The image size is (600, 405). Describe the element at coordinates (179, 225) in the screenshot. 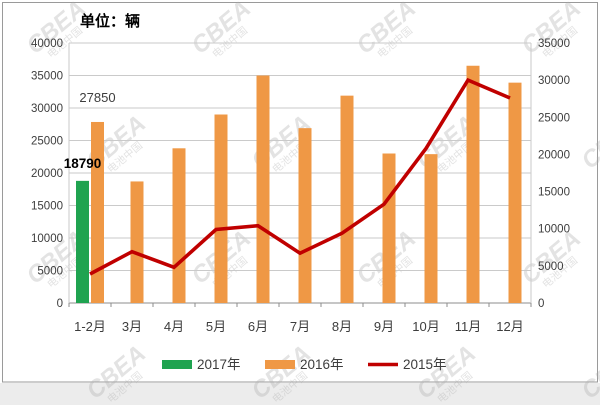

I see `bar-2016-4月` at that location.